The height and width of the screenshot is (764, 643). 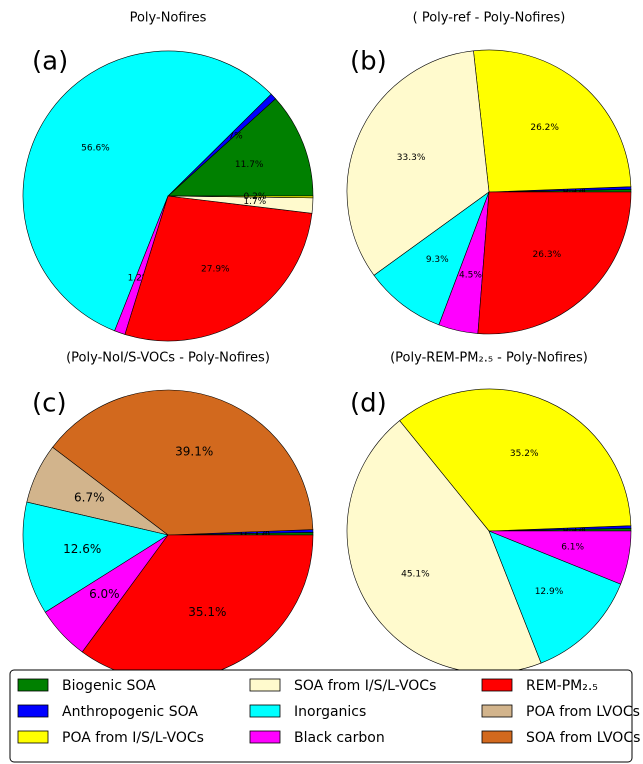 I want to click on panel-label: (b), so click(x=368, y=62).